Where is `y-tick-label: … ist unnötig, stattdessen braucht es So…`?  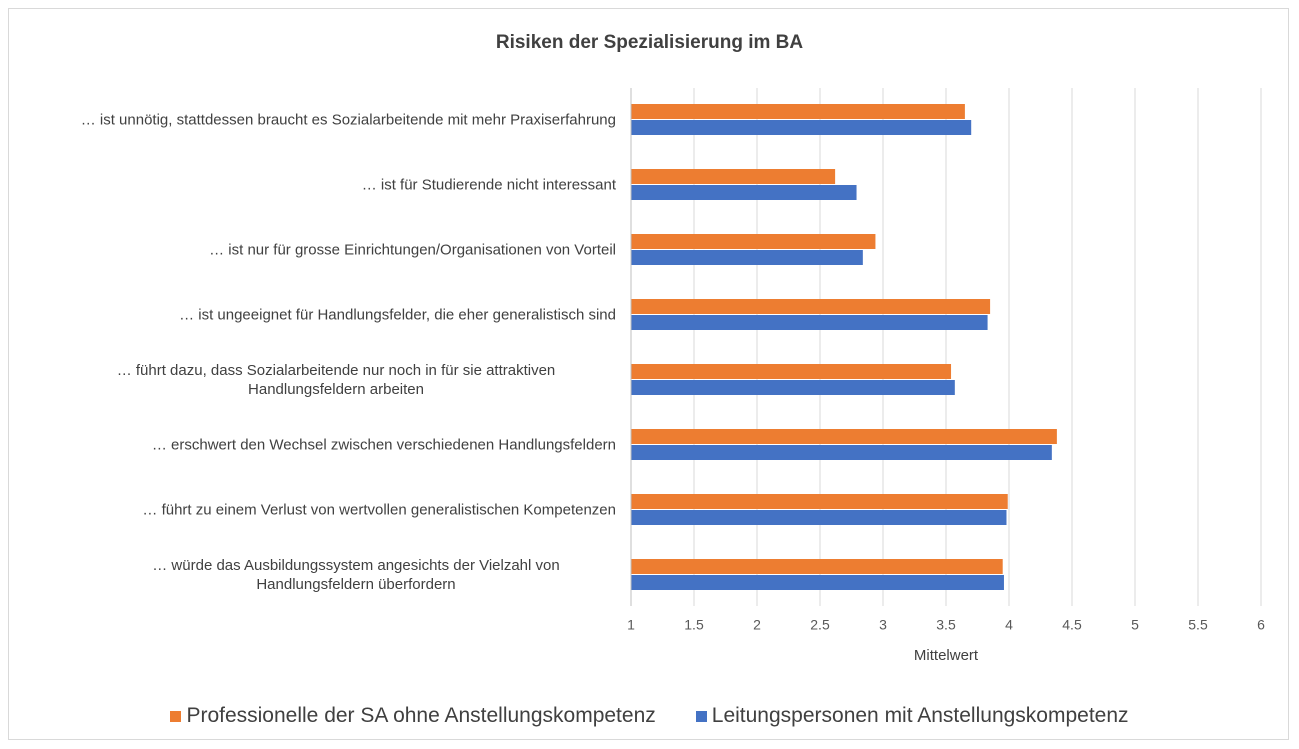
y-tick-label: … ist unnötig, stattdessen braucht es So… is located at coordinates (348, 120).